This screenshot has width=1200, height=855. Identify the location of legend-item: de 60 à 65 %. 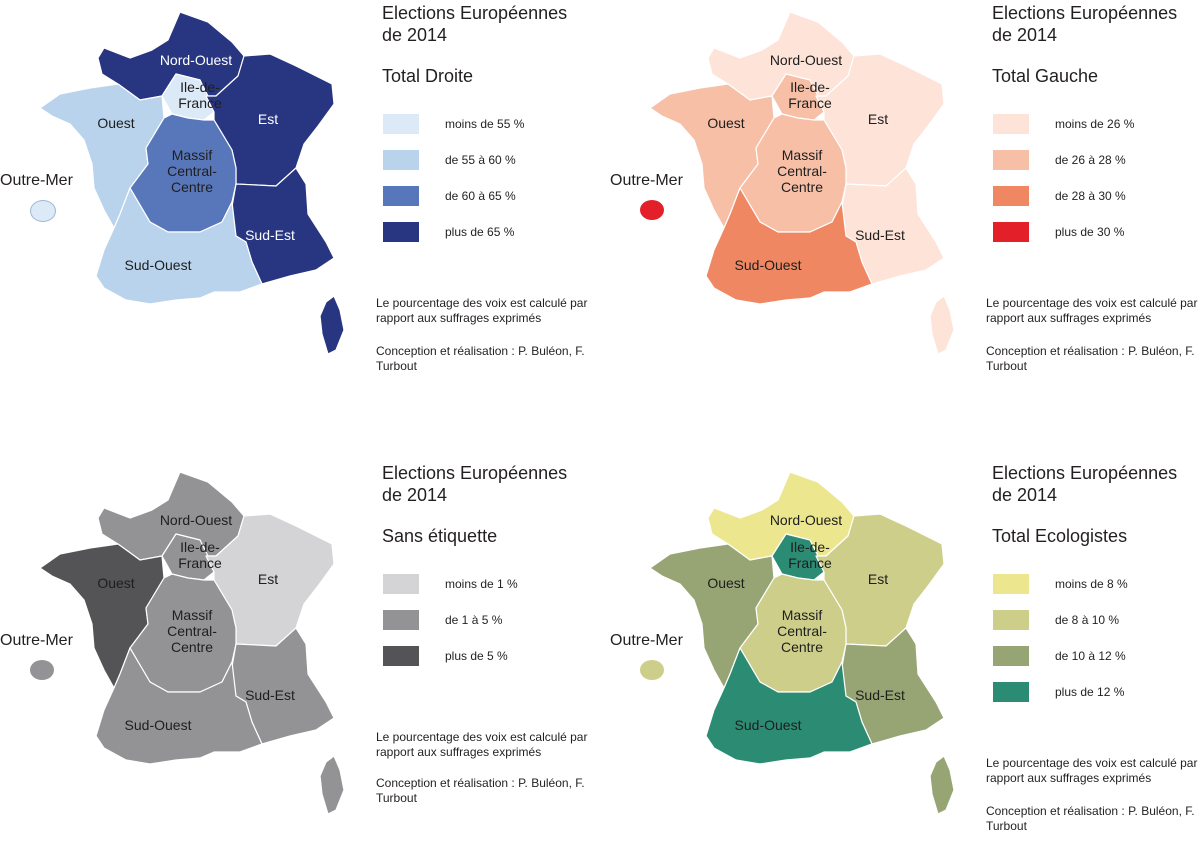
(453, 196).